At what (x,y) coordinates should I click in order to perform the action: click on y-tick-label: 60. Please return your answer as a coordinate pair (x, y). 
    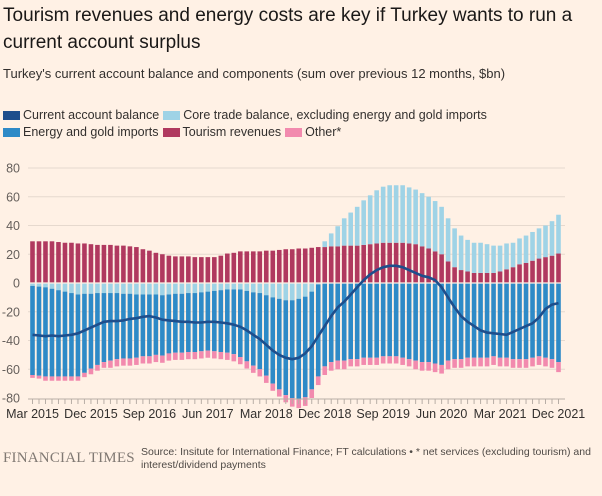
    Looking at the image, I should click on (13, 197).